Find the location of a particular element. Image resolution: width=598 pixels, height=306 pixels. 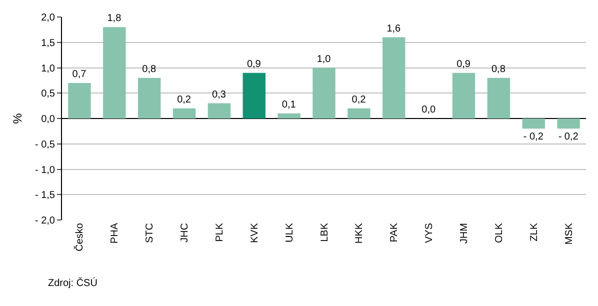

data-label: 0,3 is located at coordinates (219, 94).